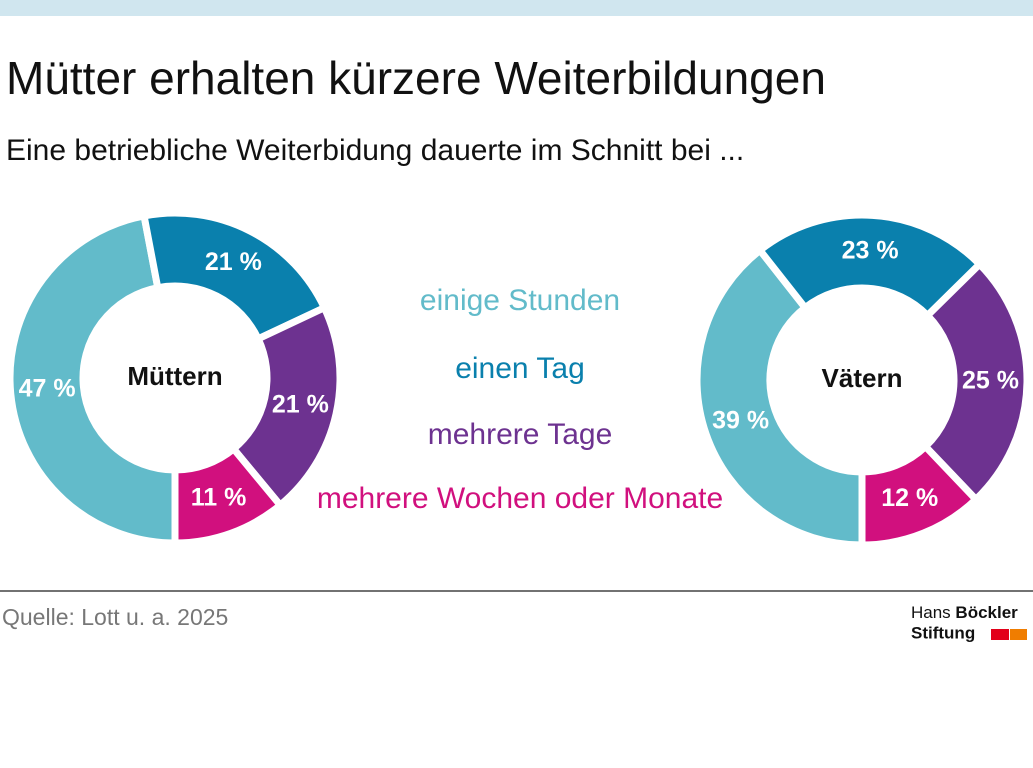 The image size is (1033, 768). I want to click on logo-text: Hans Böckler, so click(964, 612).